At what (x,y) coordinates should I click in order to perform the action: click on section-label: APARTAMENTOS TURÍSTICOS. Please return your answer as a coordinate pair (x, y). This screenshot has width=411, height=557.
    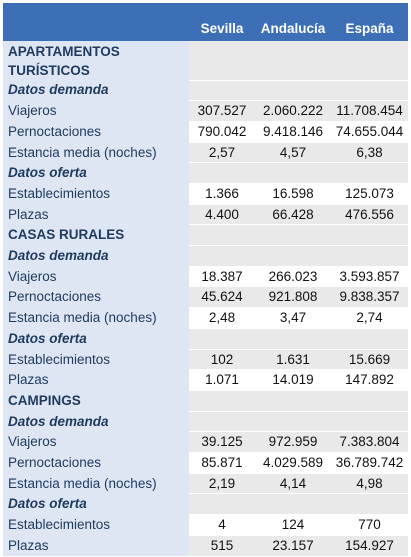
    Looking at the image, I should click on (96, 60).